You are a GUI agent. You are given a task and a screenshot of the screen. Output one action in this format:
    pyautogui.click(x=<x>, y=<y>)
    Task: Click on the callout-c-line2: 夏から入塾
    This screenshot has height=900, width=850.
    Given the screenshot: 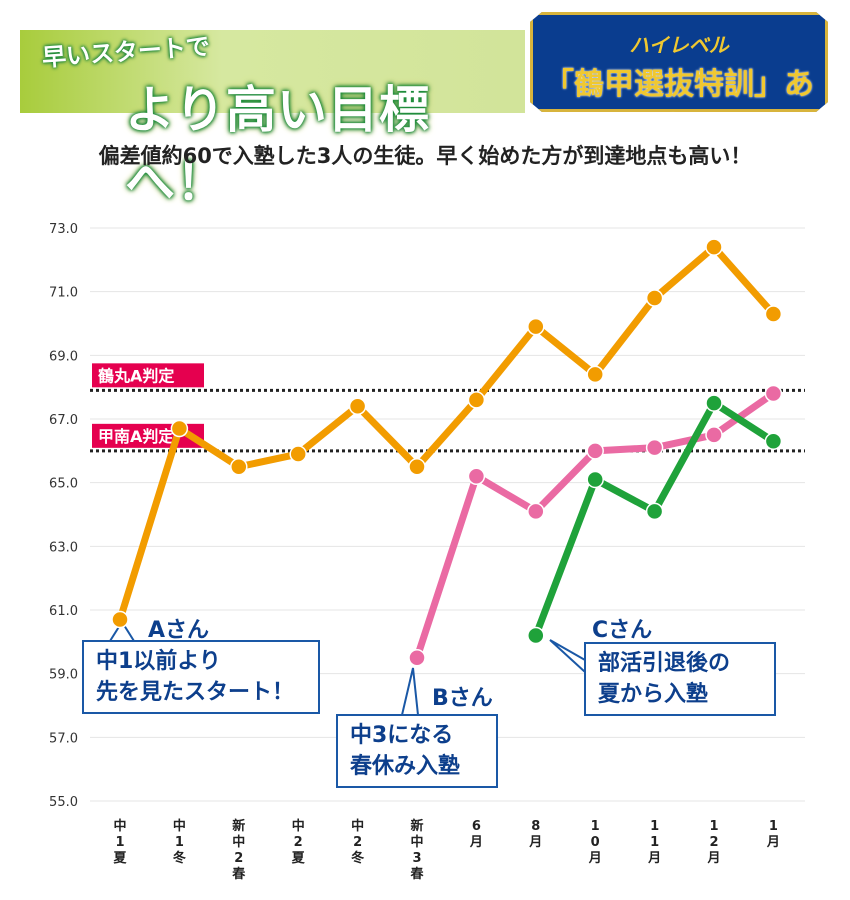 What is the action you would take?
    pyautogui.click(x=653, y=694)
    